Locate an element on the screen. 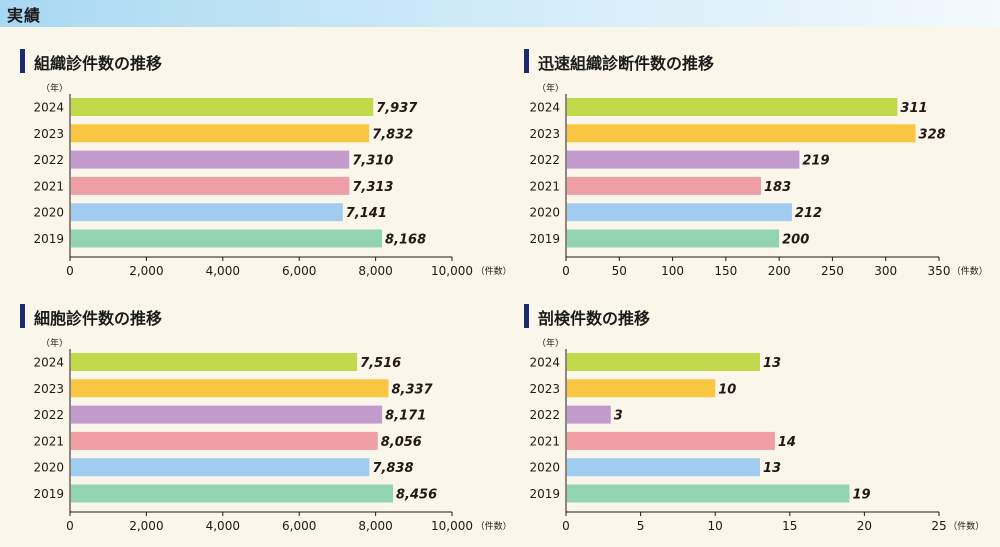 The height and width of the screenshot is (547, 1000). x-tick-label: 20 is located at coordinates (864, 526).